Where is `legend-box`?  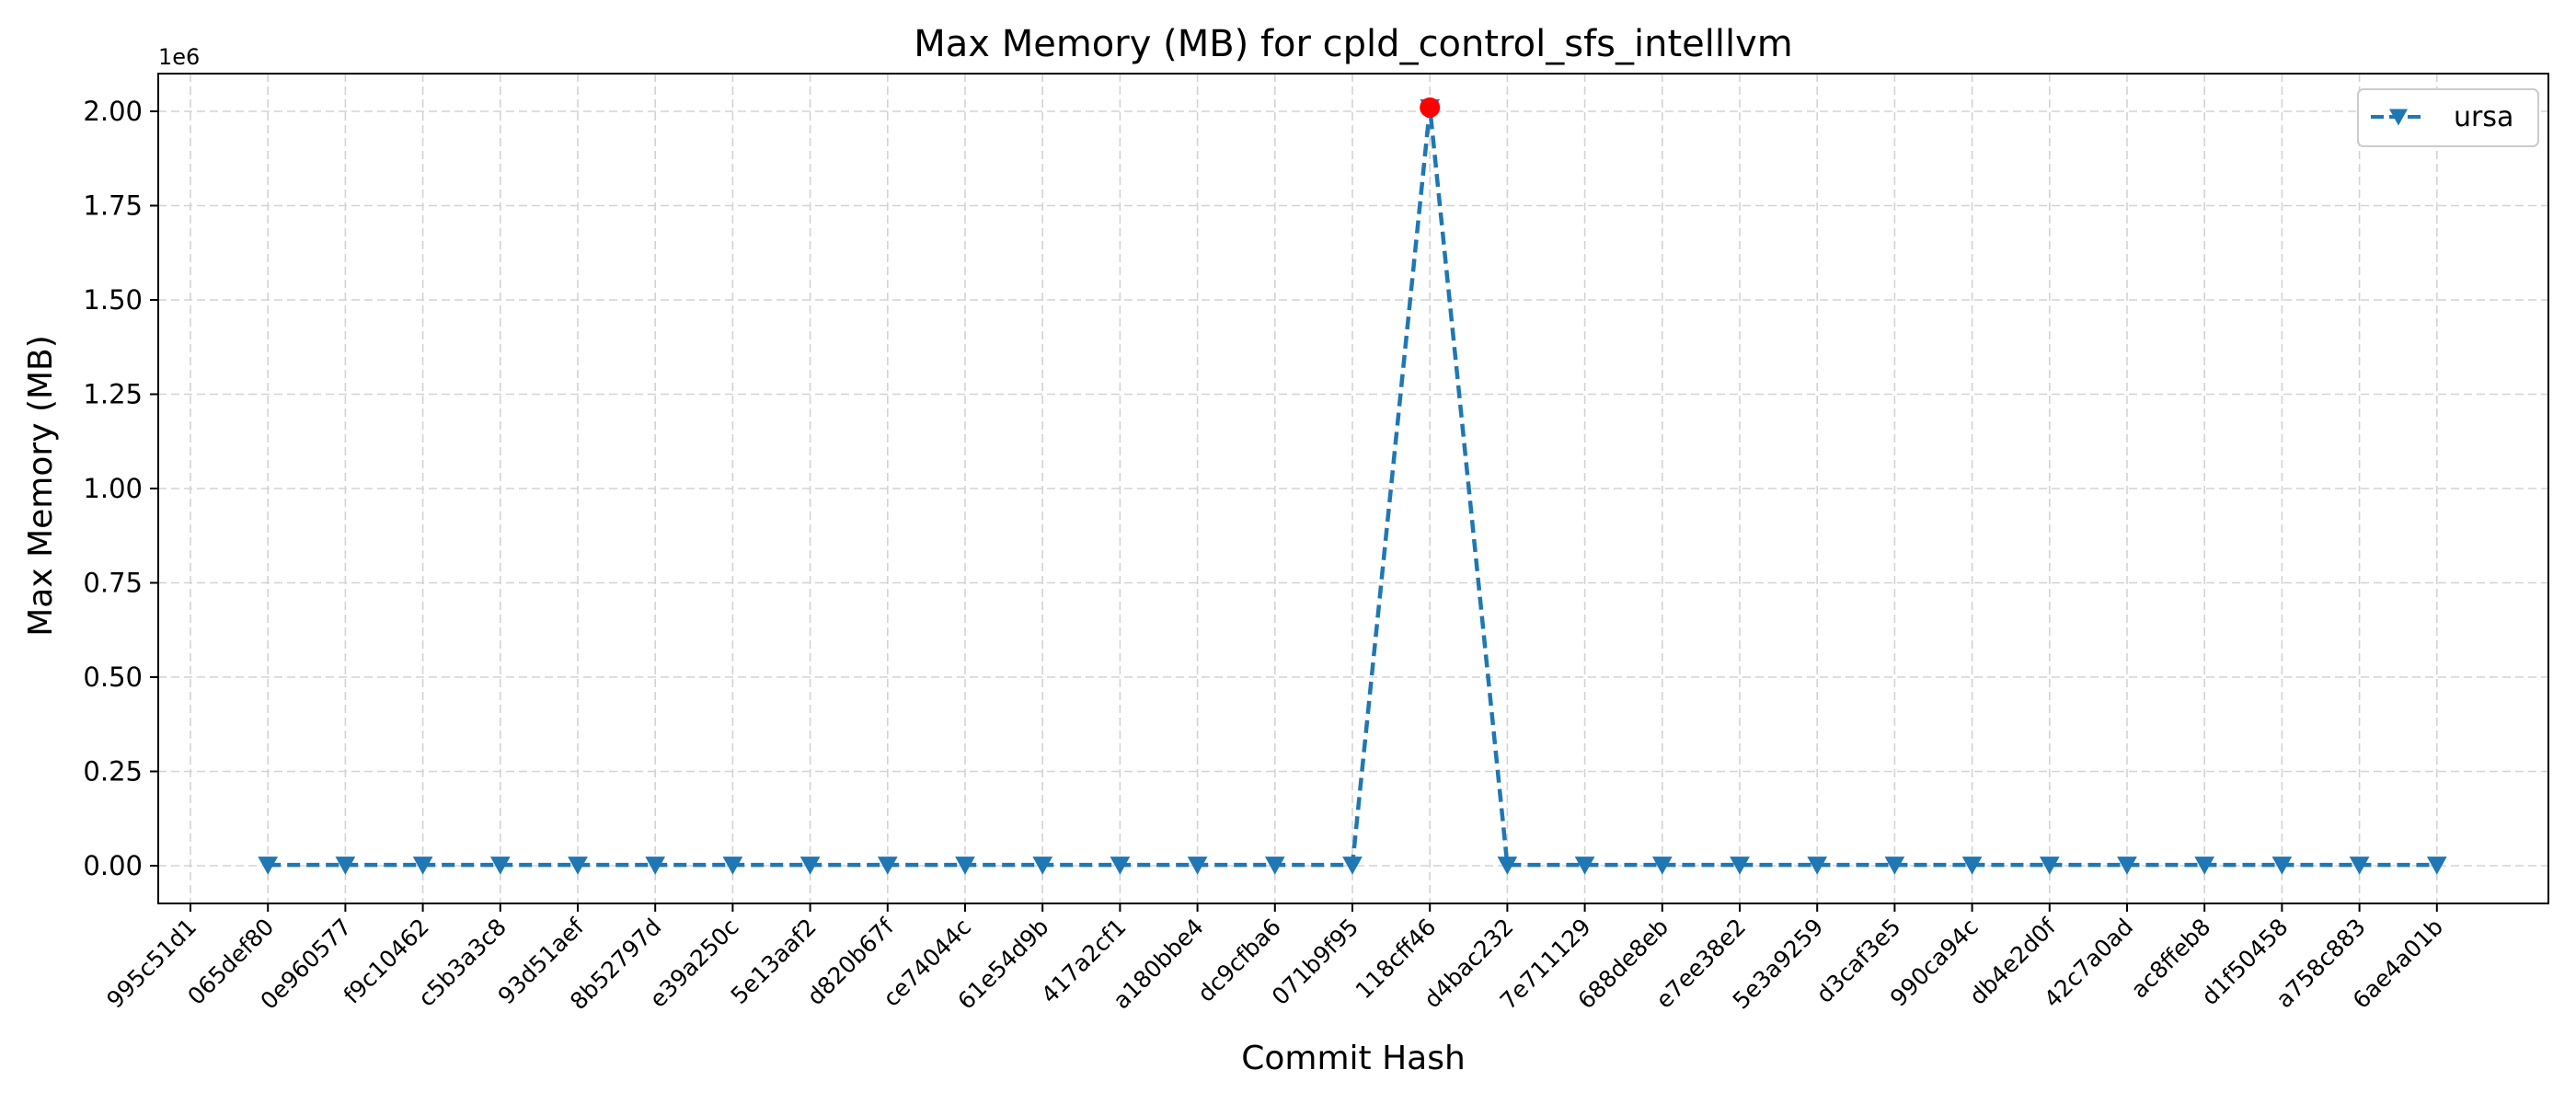 legend-box is located at coordinates (2448, 117).